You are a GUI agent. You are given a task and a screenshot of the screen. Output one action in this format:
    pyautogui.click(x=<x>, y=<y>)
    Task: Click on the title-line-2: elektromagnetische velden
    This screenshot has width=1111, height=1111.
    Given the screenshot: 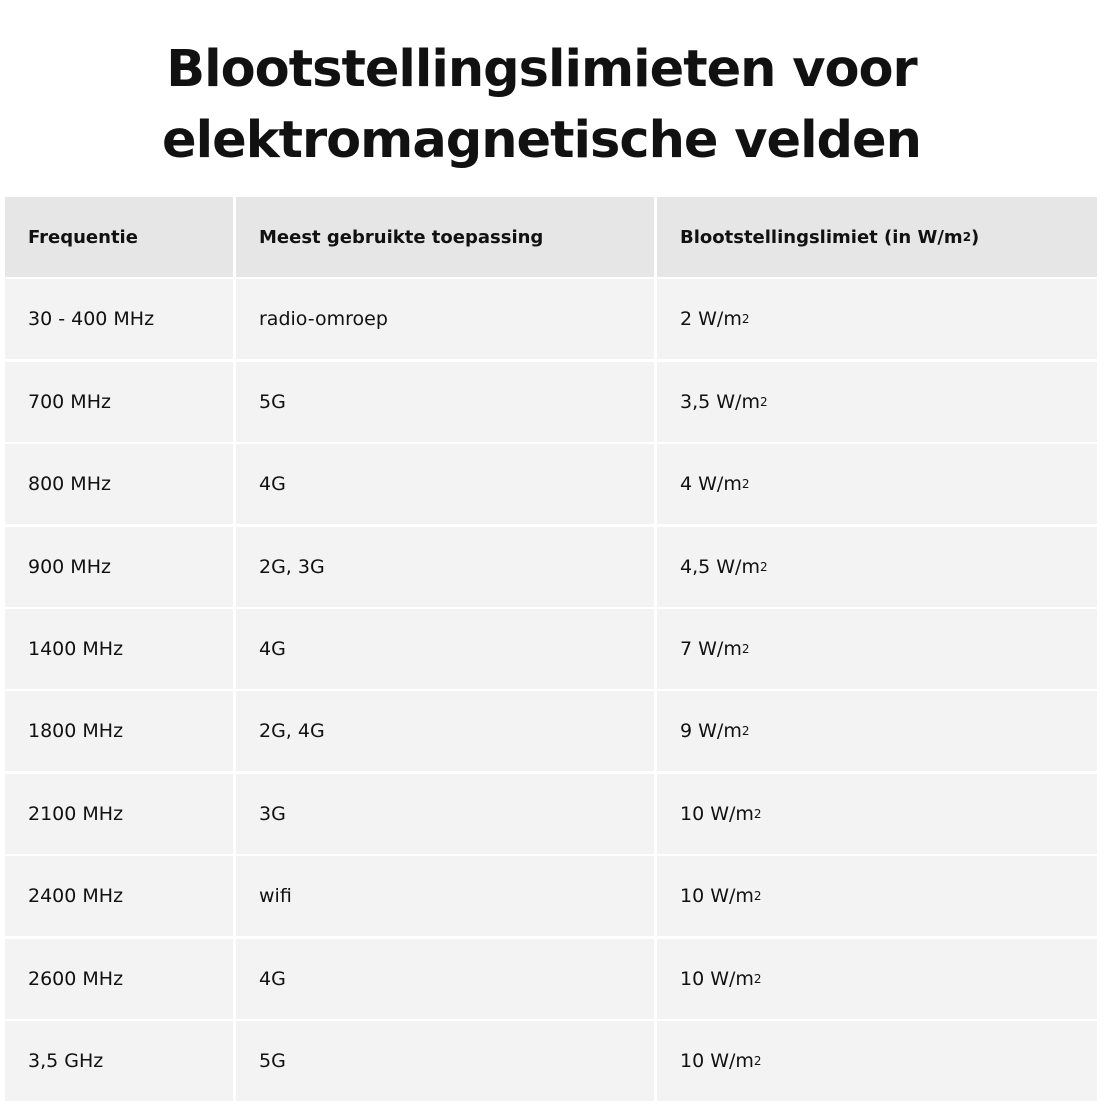 What is the action you would take?
    pyautogui.click(x=542, y=140)
    